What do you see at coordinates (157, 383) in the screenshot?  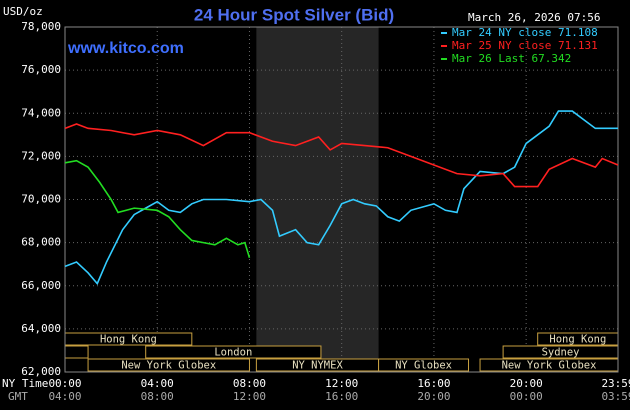 I see `x-tick-label: 04:00` at bounding box center [157, 383].